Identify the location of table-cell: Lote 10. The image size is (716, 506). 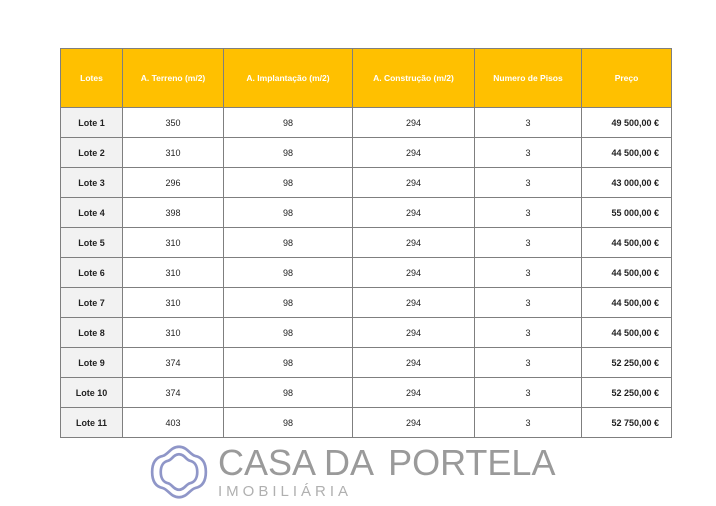
(91, 392).